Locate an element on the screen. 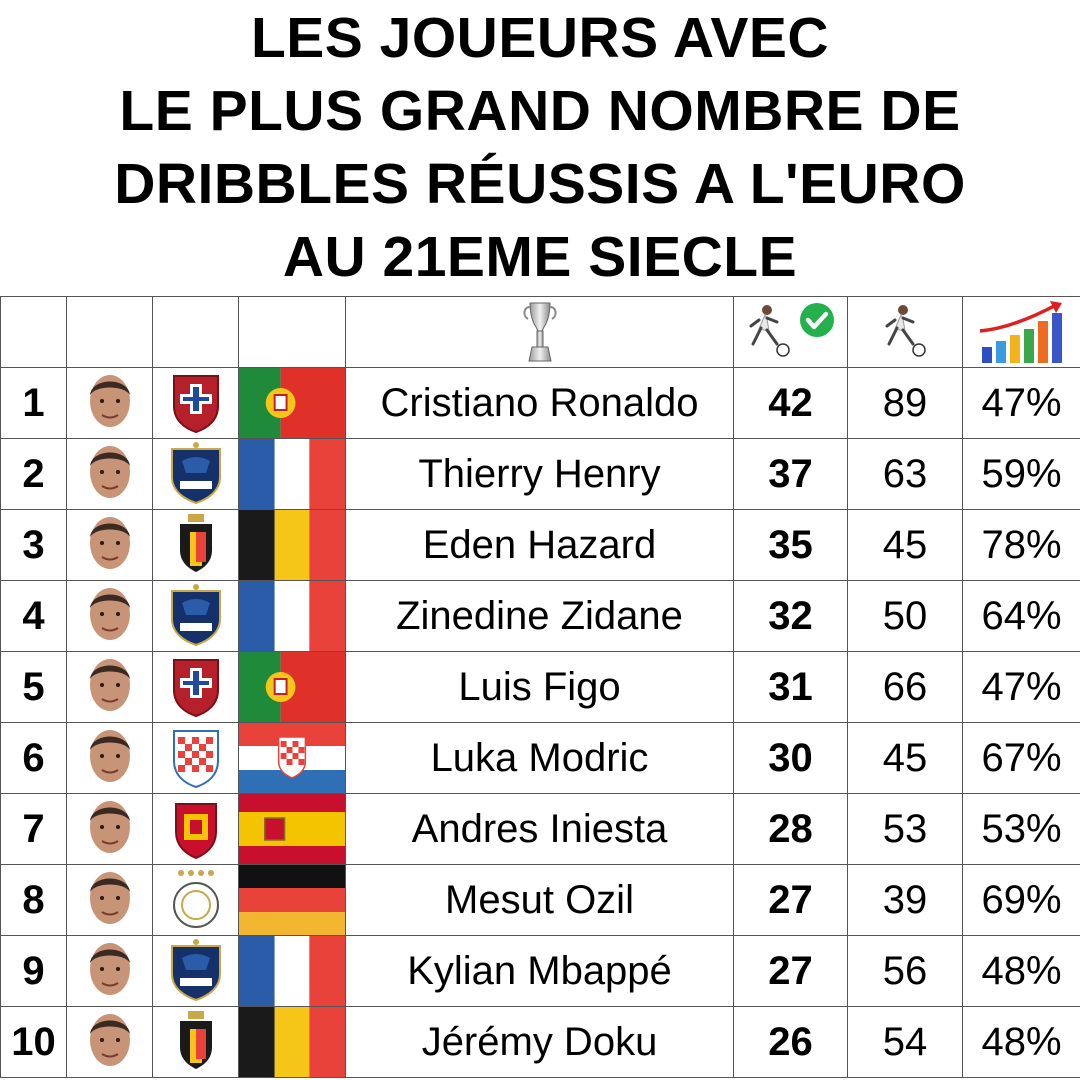 The height and width of the screenshot is (1080, 1080). attempted-dribbles-cell: 39 is located at coordinates (905, 900).